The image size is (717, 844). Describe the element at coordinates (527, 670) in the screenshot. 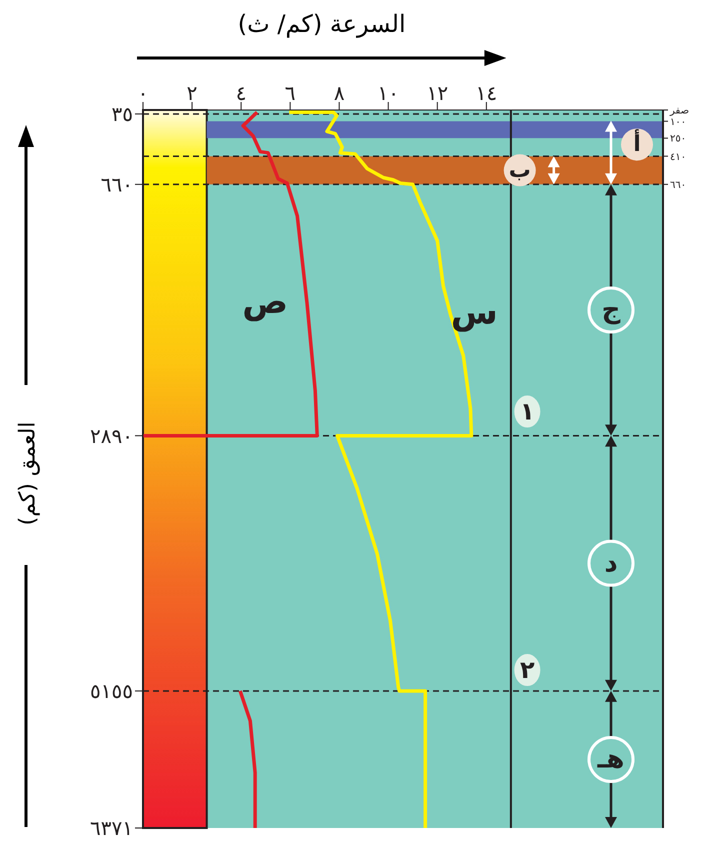

I see `annotation: ٢` at that location.